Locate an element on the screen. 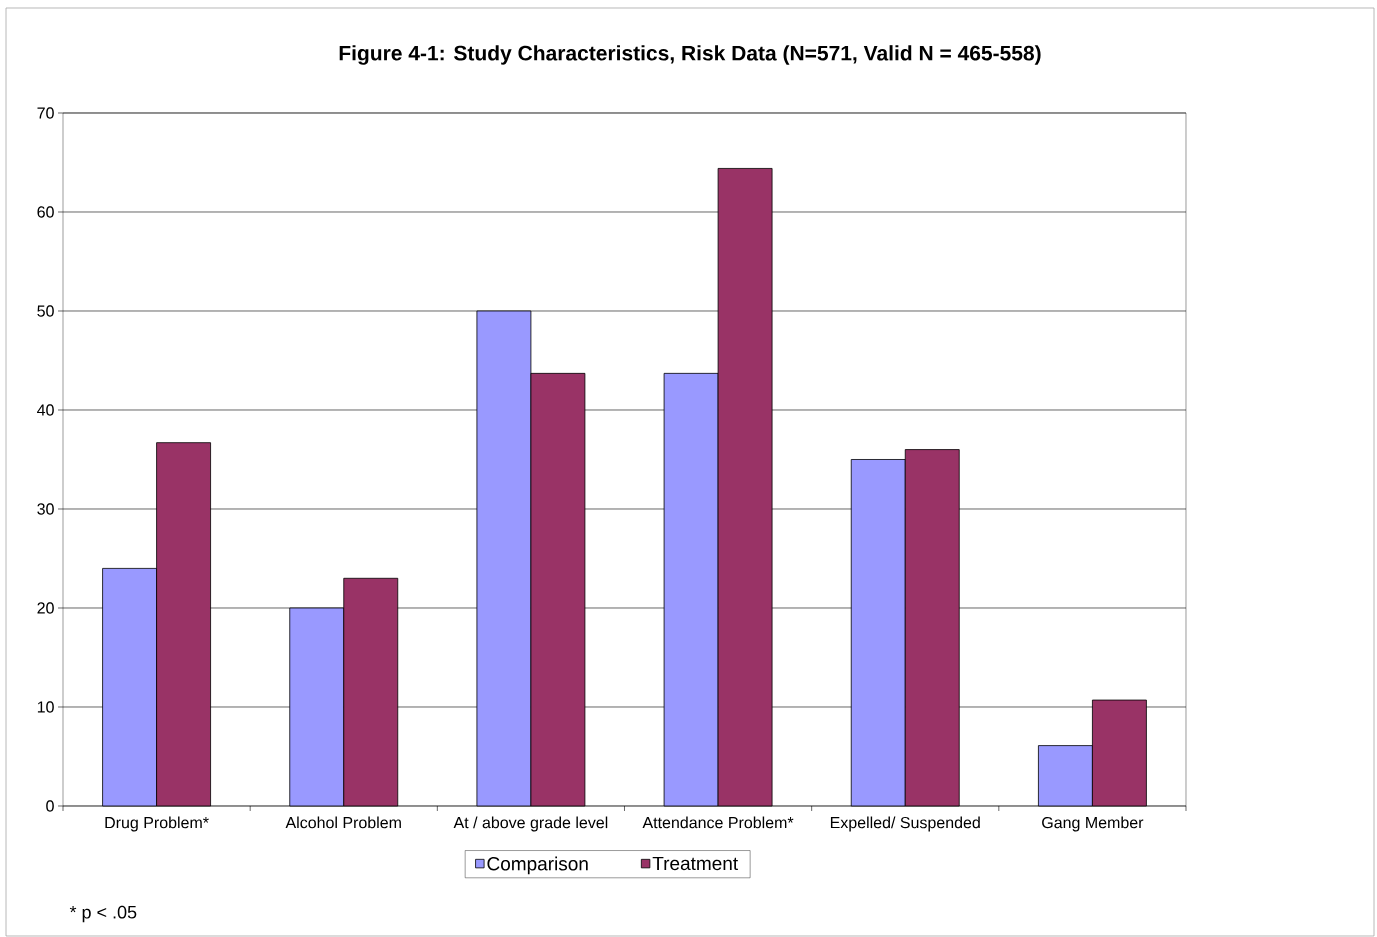  x-tick-label: Drug Problem* is located at coordinates (157, 824).